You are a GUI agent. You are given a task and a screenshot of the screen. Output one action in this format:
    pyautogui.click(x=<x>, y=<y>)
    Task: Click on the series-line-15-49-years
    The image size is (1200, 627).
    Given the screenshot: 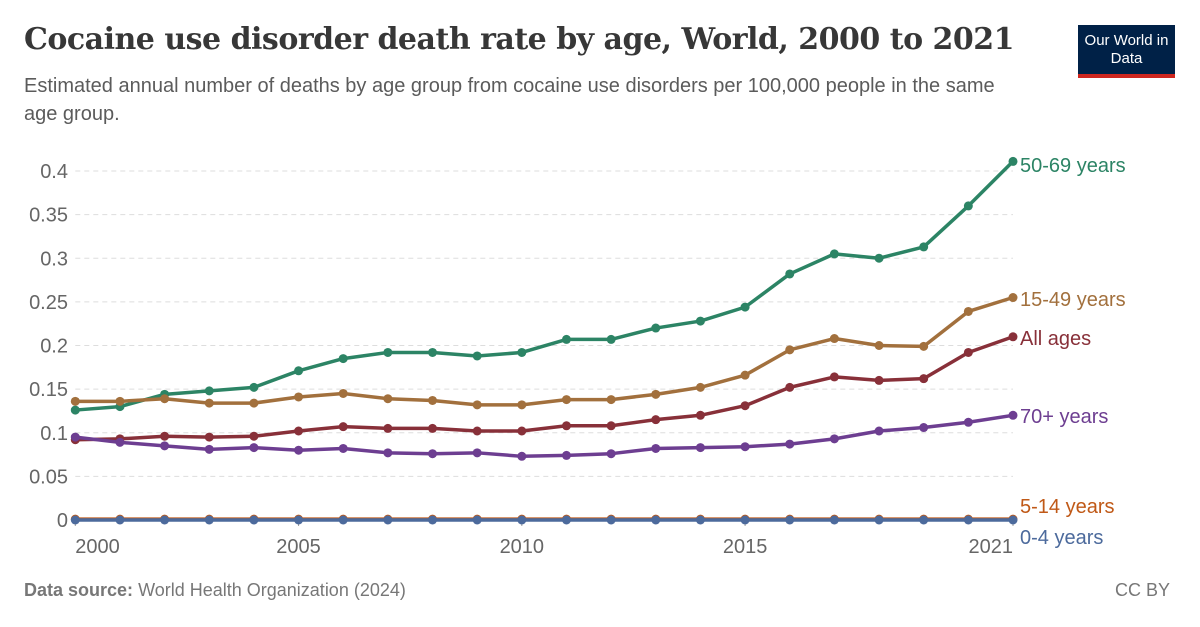 What is the action you would take?
    pyautogui.click(x=544, y=351)
    